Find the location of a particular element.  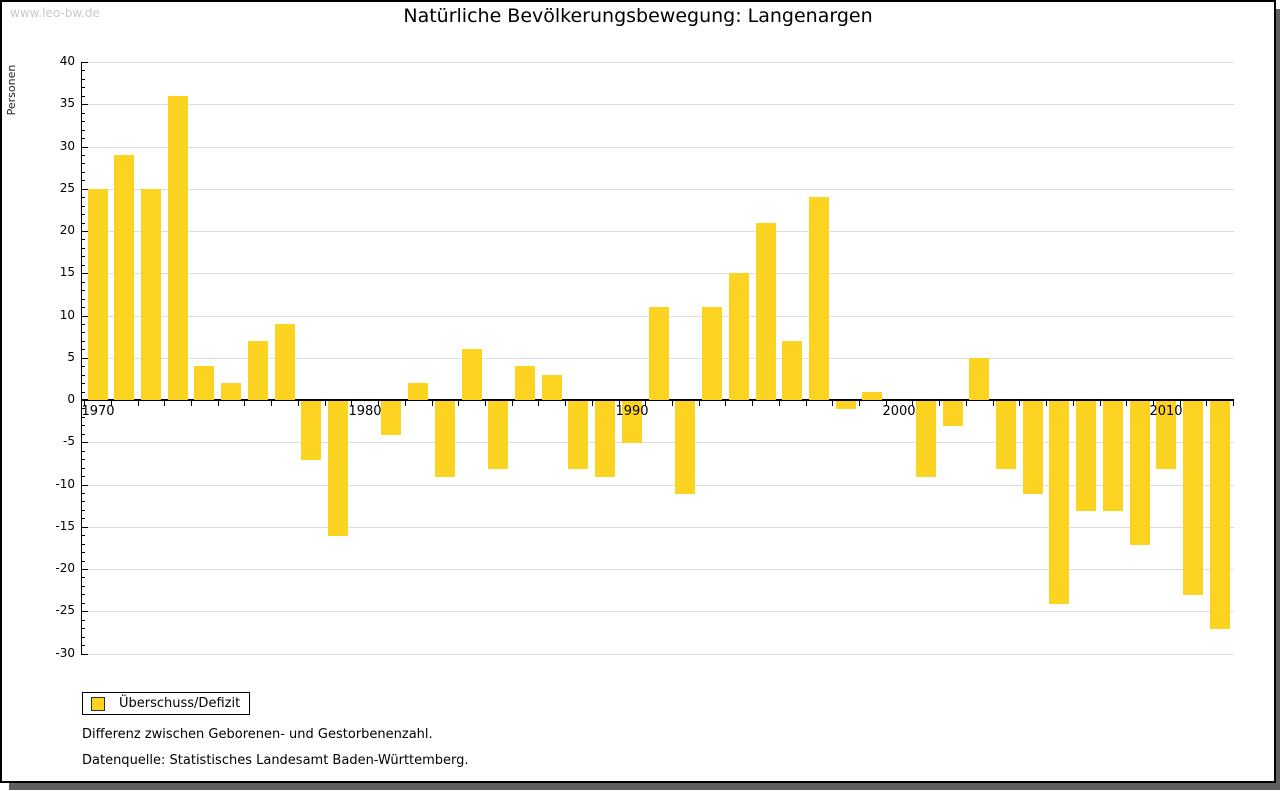

y-tick--20 is located at coordinates (85, 569).